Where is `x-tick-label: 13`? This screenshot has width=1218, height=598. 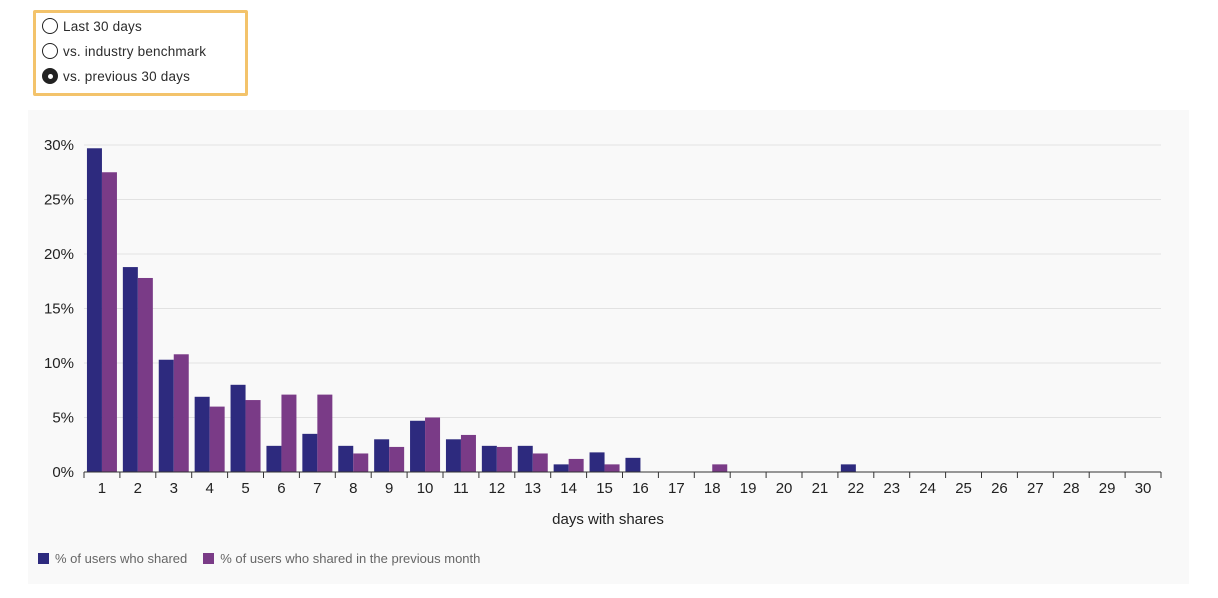 x-tick-label: 13 is located at coordinates (532, 488).